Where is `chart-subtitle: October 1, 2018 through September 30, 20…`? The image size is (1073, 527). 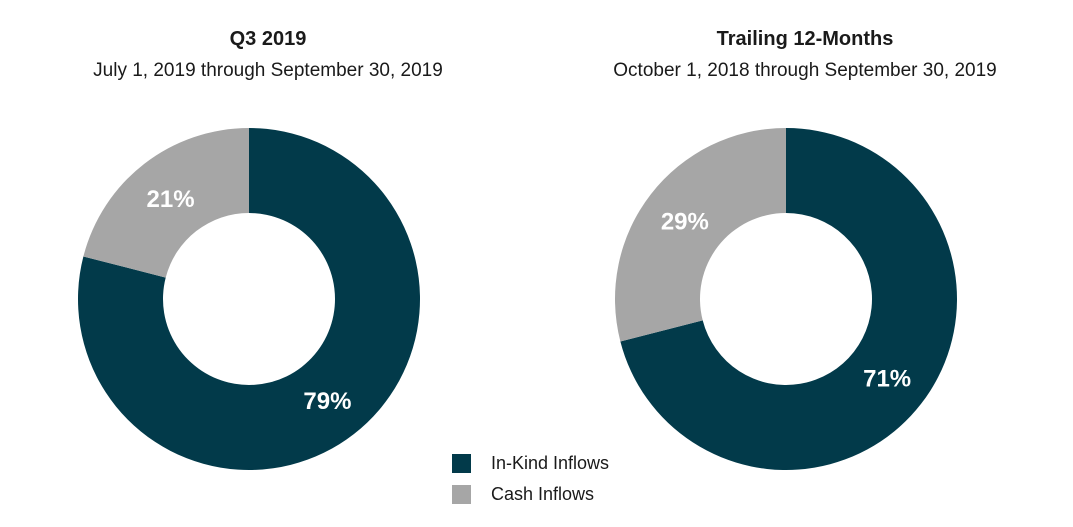
chart-subtitle: October 1, 2018 through September 30, 20… is located at coordinates (805, 70).